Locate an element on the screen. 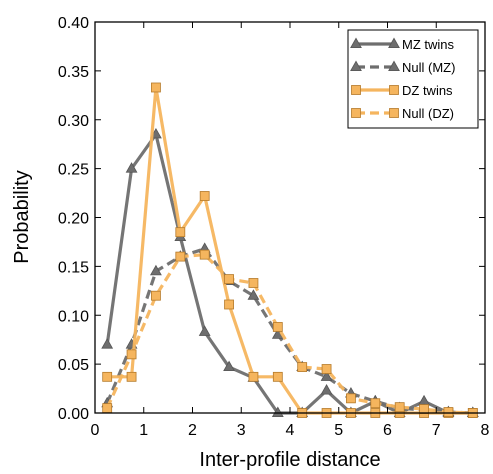 This screenshot has width=493, height=474. x-tick-label: 5 is located at coordinates (338, 430).